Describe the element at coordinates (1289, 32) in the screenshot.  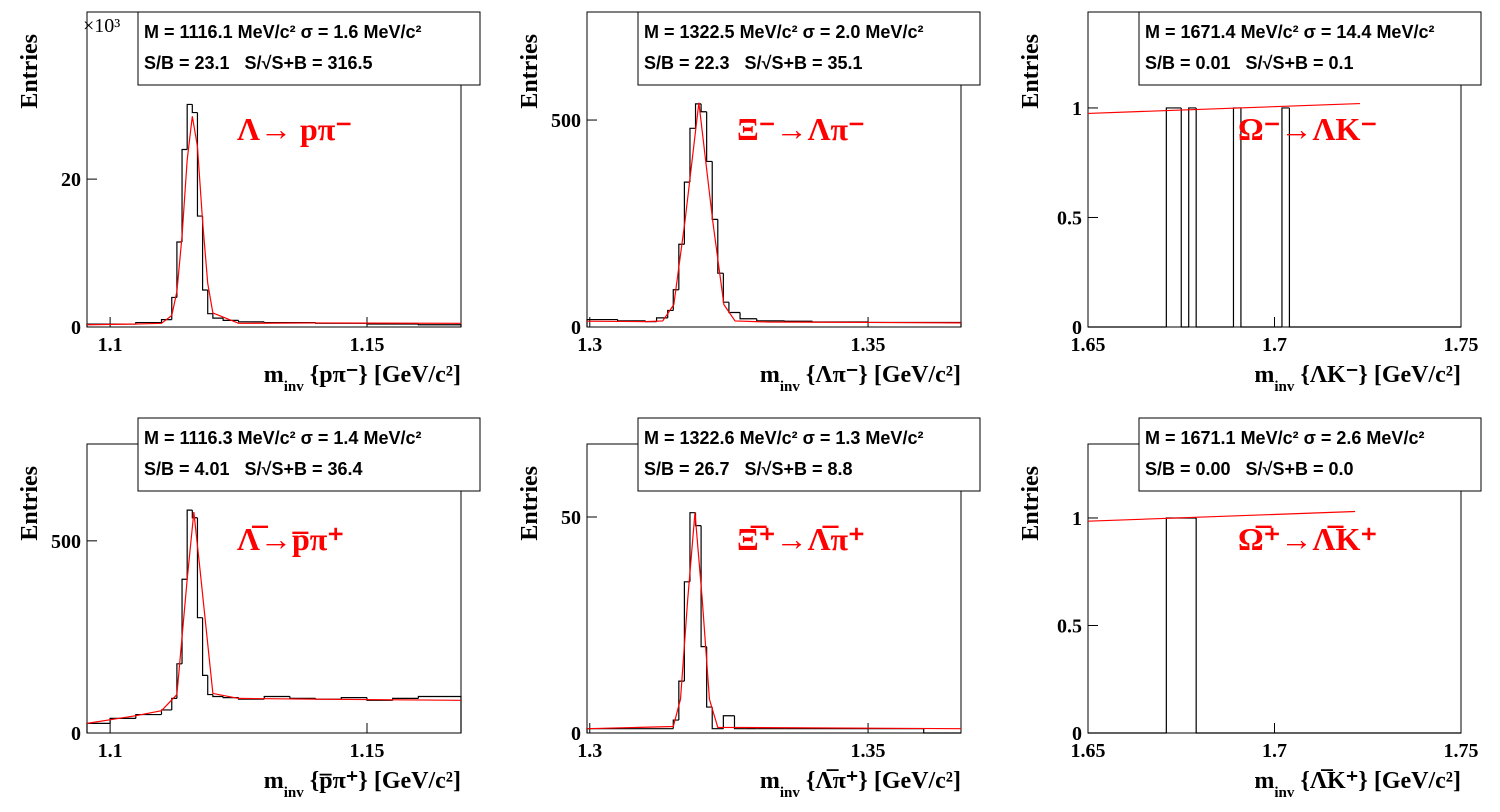
I see `stats-line: M = 1671.4 MeV/c² σ = 14.4 MeV/c²` at that location.